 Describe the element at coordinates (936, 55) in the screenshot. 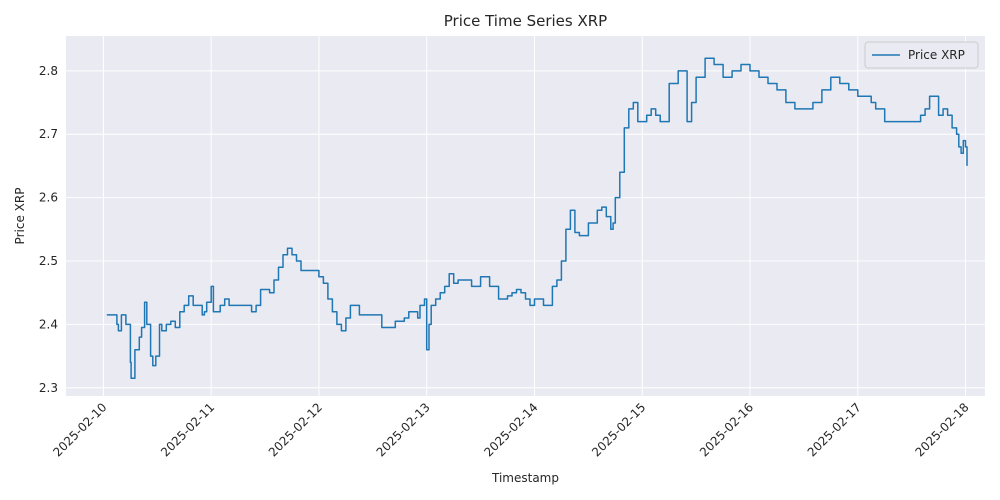

I see `legend-label: Price XRP` at that location.